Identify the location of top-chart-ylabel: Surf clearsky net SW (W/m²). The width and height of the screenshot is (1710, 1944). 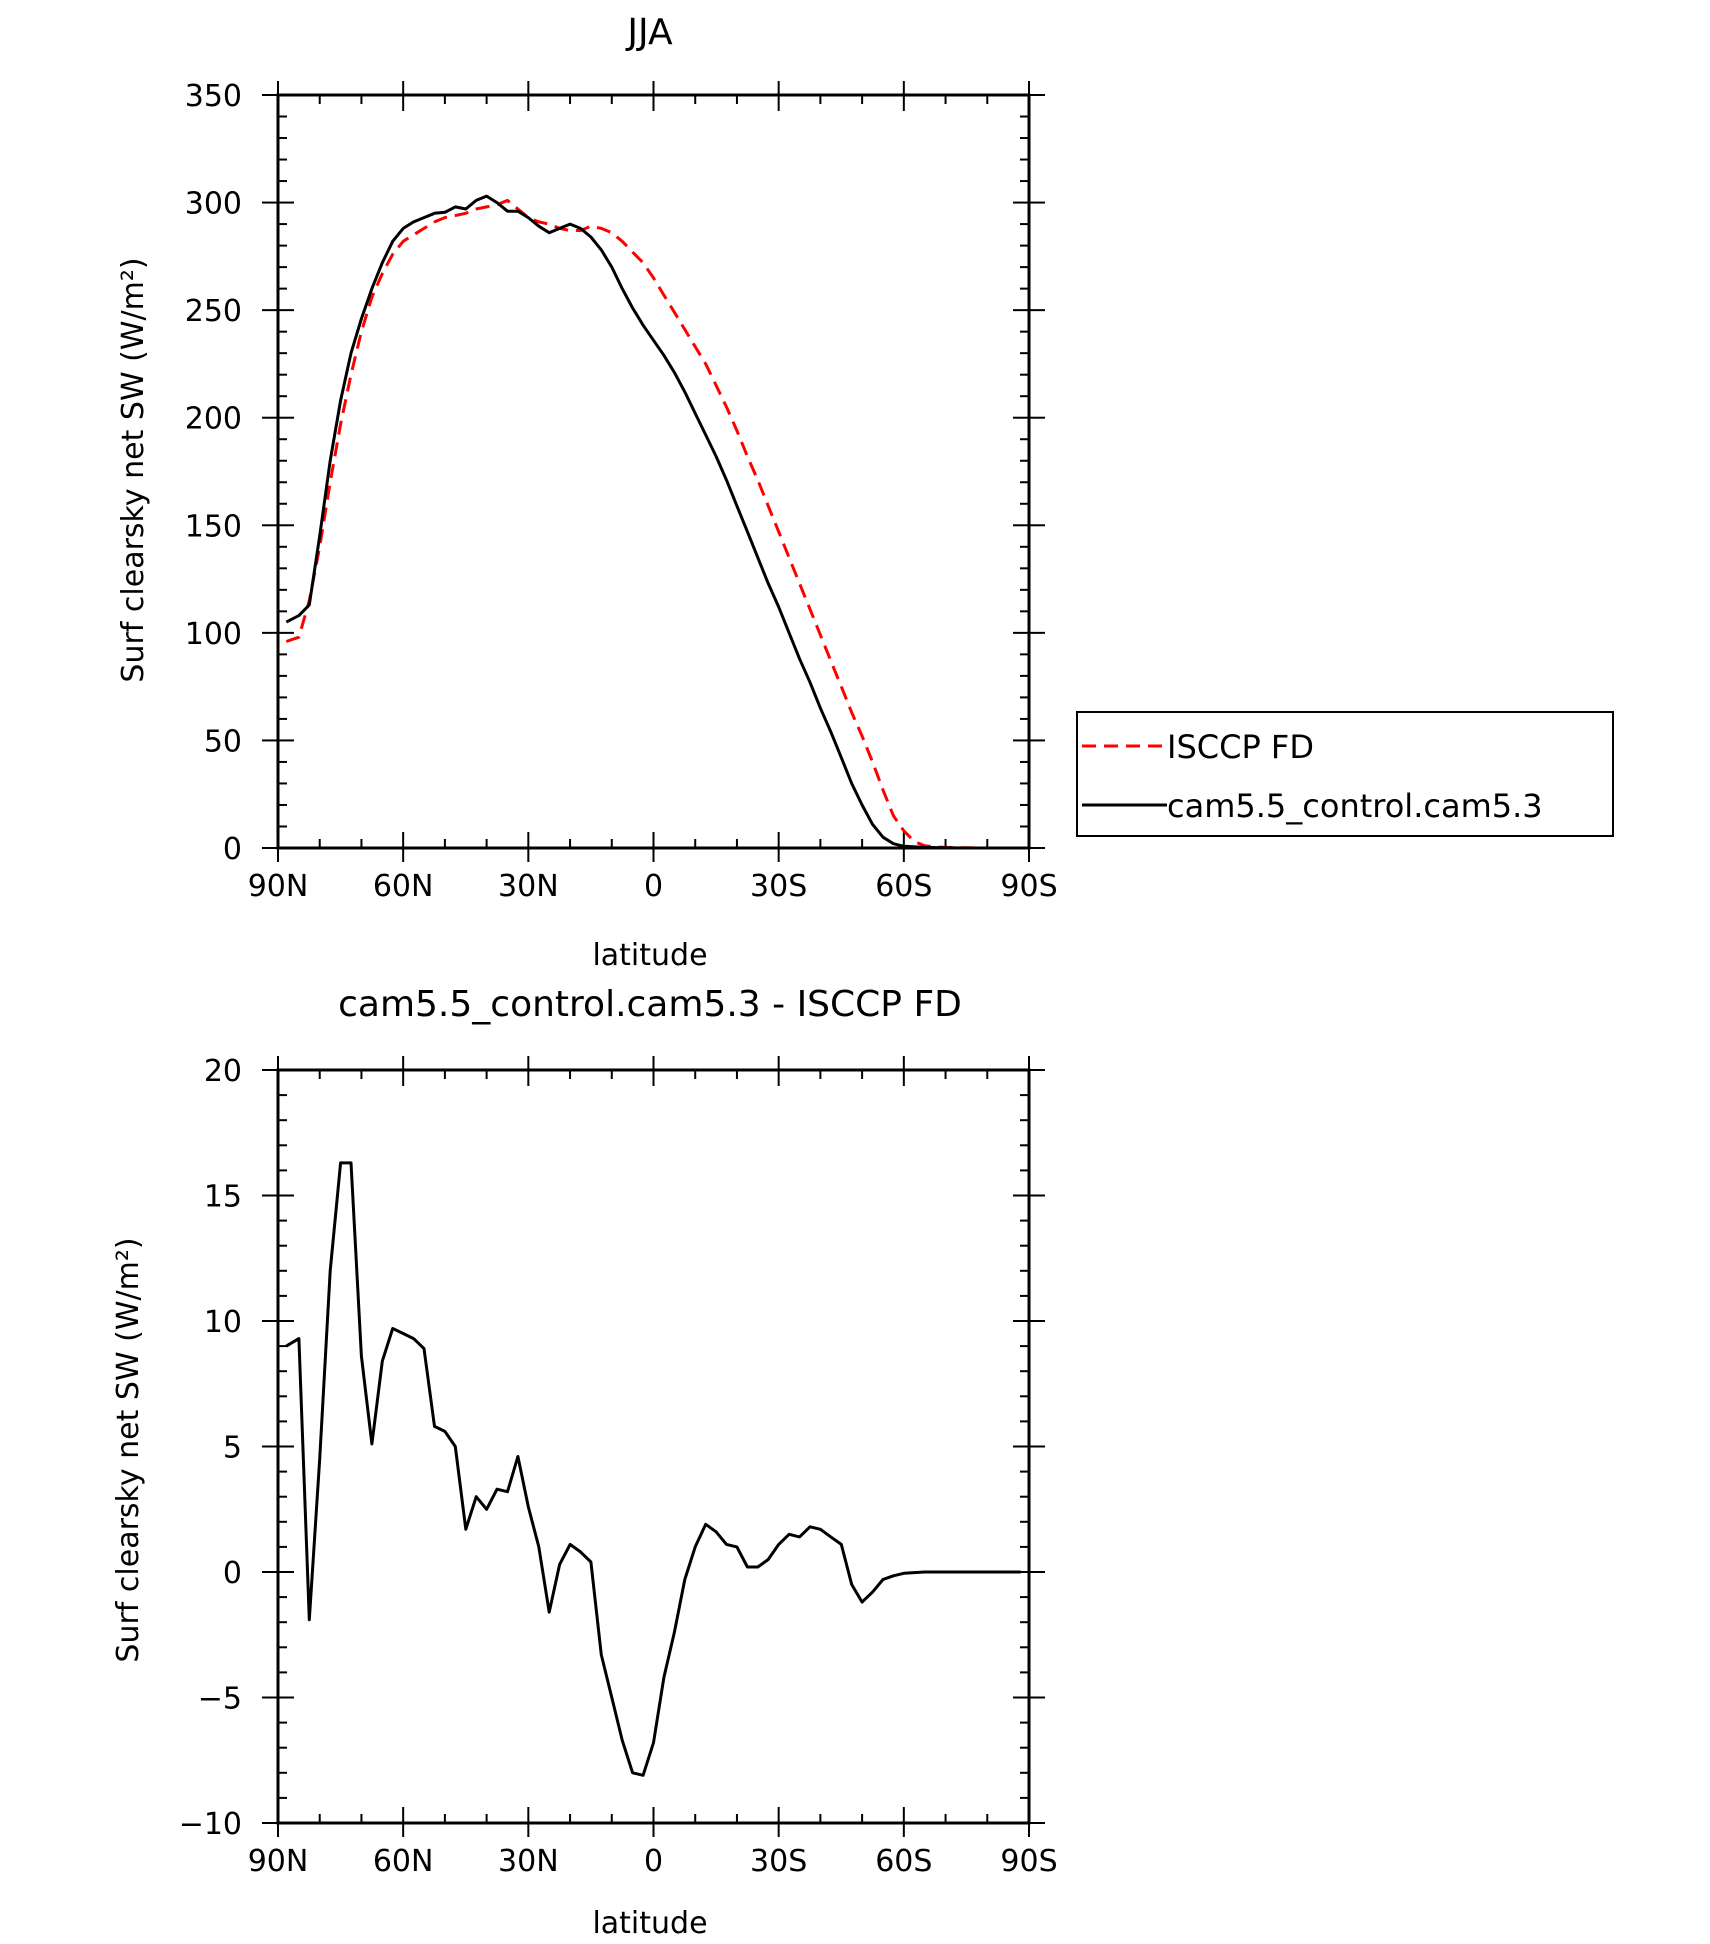
(133, 469).